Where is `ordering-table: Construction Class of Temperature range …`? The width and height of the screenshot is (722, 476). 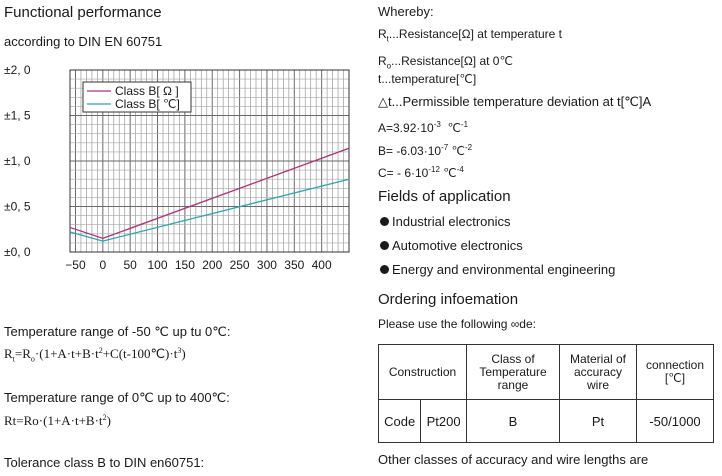 ordering-table: Construction Class of Temperature range … is located at coordinates (545, 393).